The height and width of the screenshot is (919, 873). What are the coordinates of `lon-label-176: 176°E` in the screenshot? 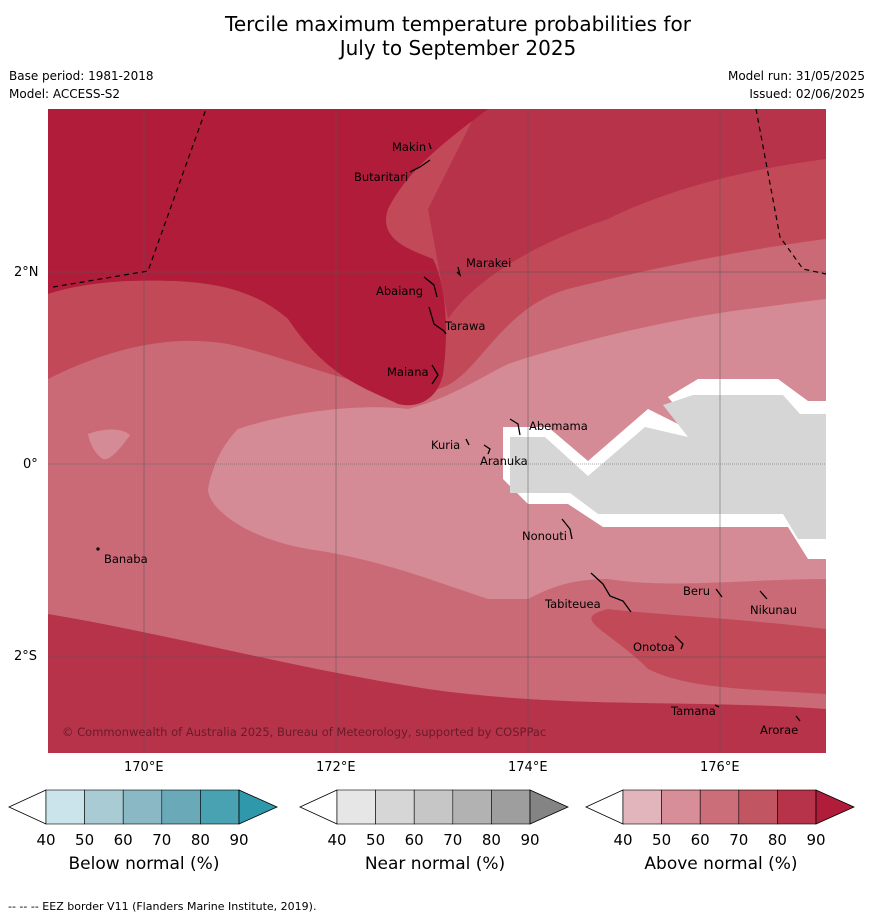 It's located at (720, 767).